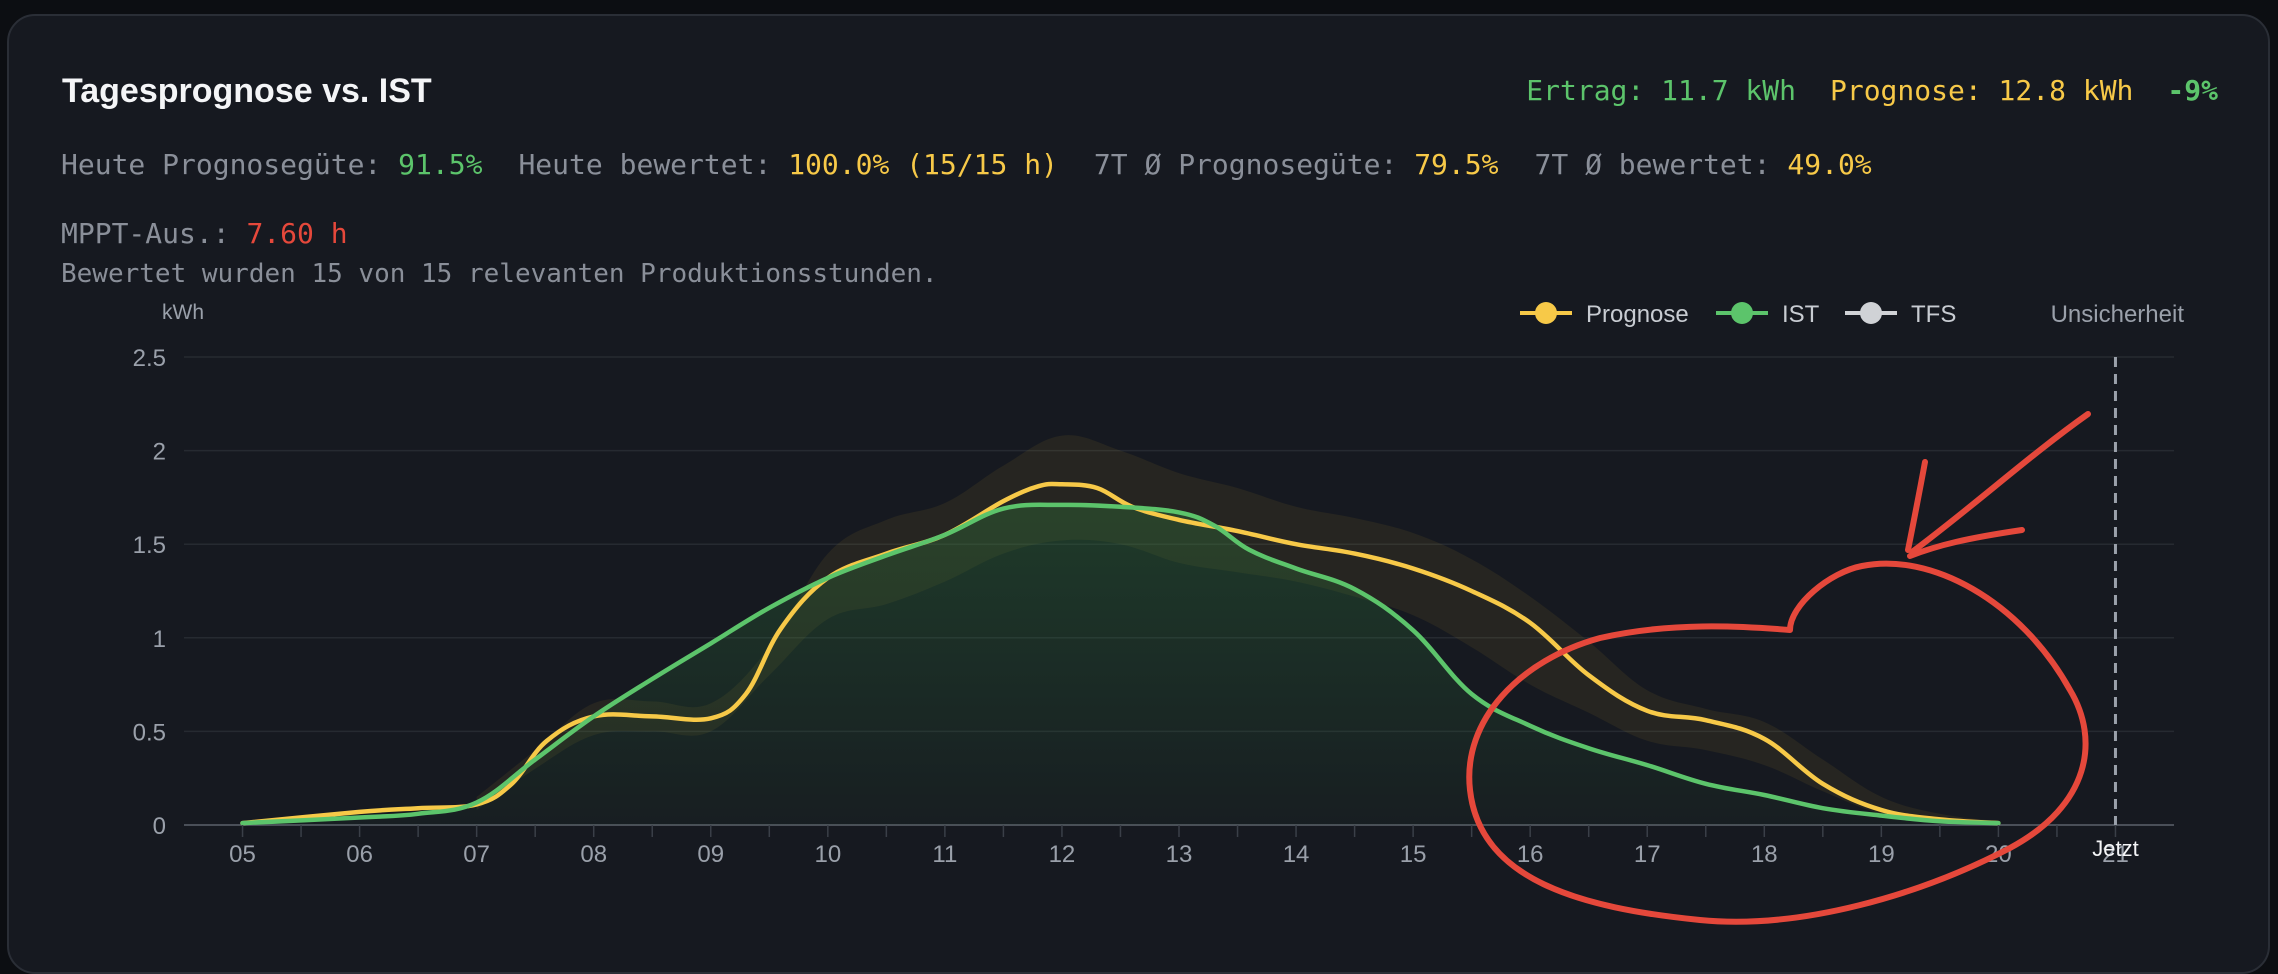 This screenshot has width=2278, height=974. What do you see at coordinates (1637, 314) in the screenshot?
I see `legend-label: Prognose` at bounding box center [1637, 314].